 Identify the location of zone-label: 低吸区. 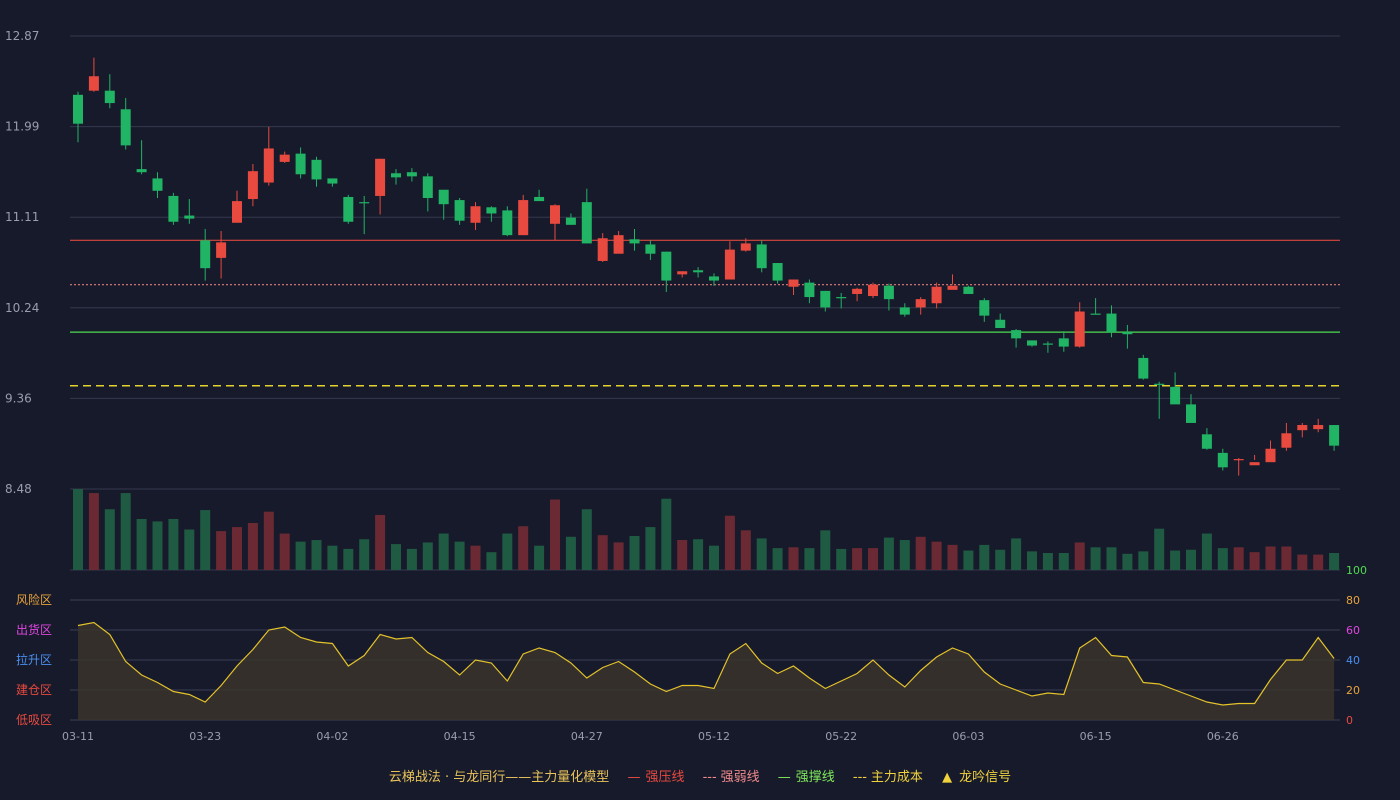
(34, 720).